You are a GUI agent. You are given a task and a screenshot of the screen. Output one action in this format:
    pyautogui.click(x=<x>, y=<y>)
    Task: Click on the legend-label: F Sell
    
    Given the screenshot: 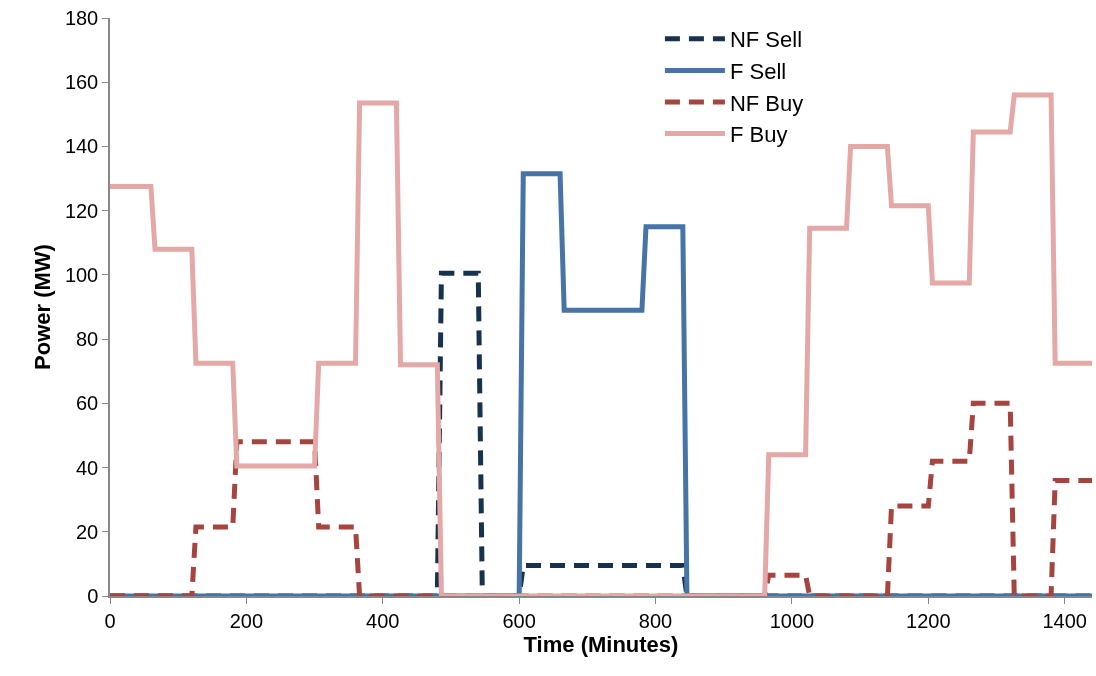 What is the action you would take?
    pyautogui.click(x=758, y=71)
    